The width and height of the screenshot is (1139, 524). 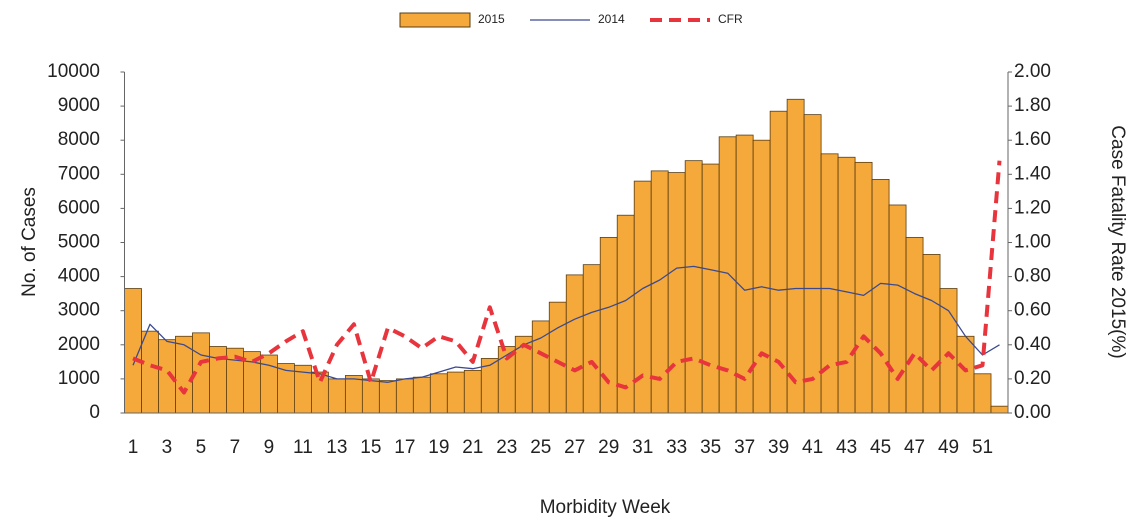 What do you see at coordinates (642, 447) in the screenshot?
I see `x-tick-label: 31` at bounding box center [642, 447].